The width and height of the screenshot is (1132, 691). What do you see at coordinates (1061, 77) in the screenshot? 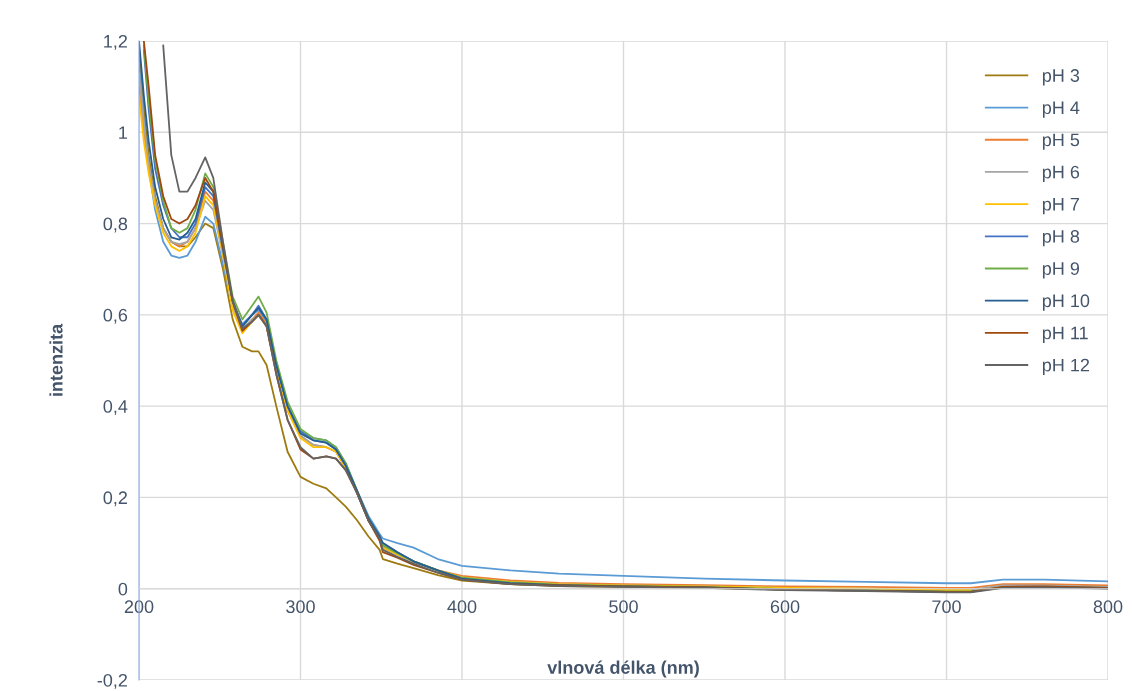
I see `legend-label: pH 3` at bounding box center [1061, 77].